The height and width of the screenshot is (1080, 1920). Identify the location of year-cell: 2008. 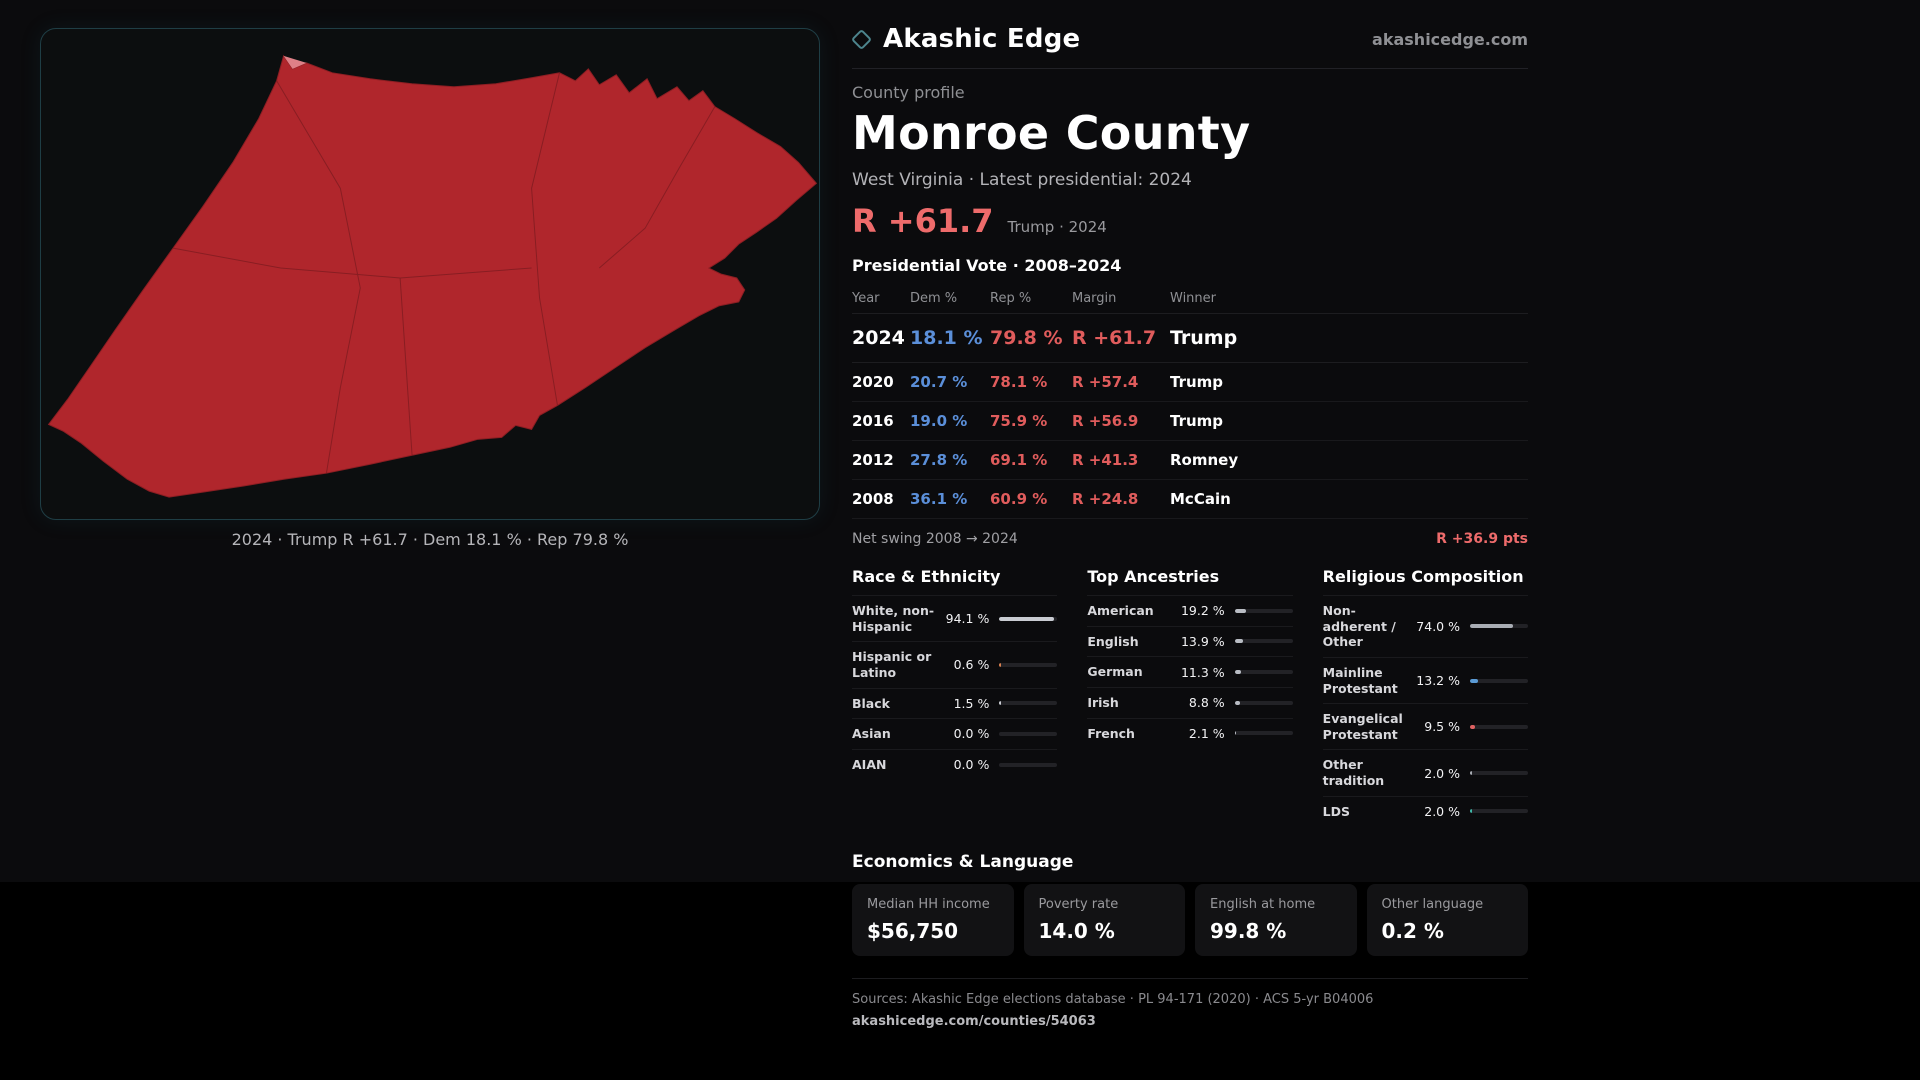
(873, 499).